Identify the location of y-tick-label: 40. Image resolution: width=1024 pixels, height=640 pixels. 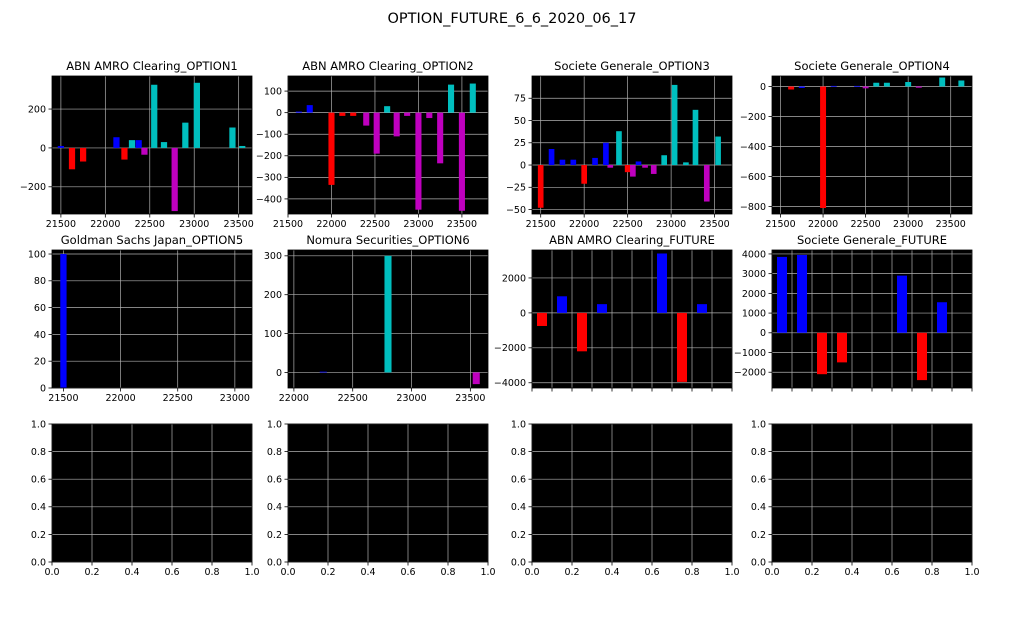
(40, 335).